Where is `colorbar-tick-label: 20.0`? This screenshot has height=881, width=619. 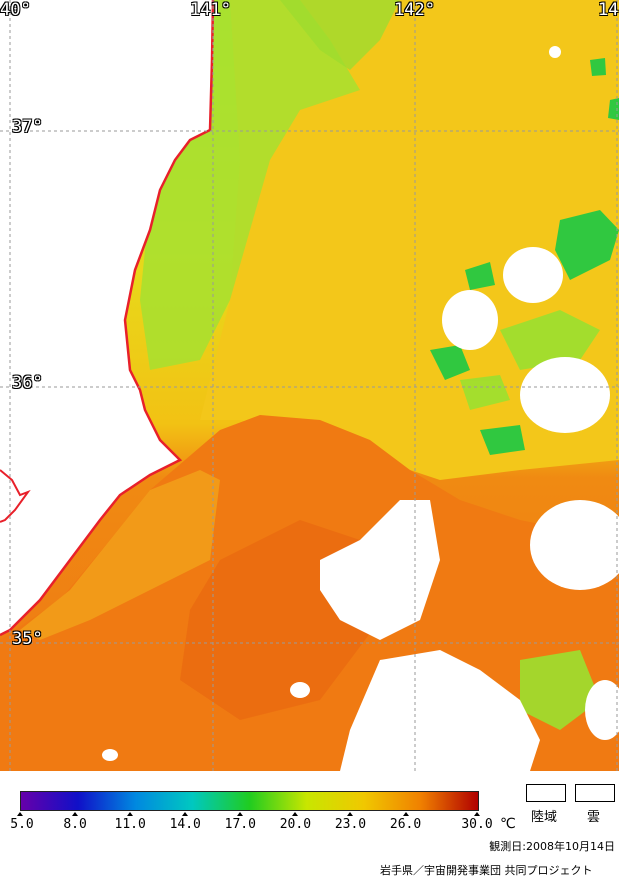 colorbar-tick-label: 20.0 is located at coordinates (295, 824).